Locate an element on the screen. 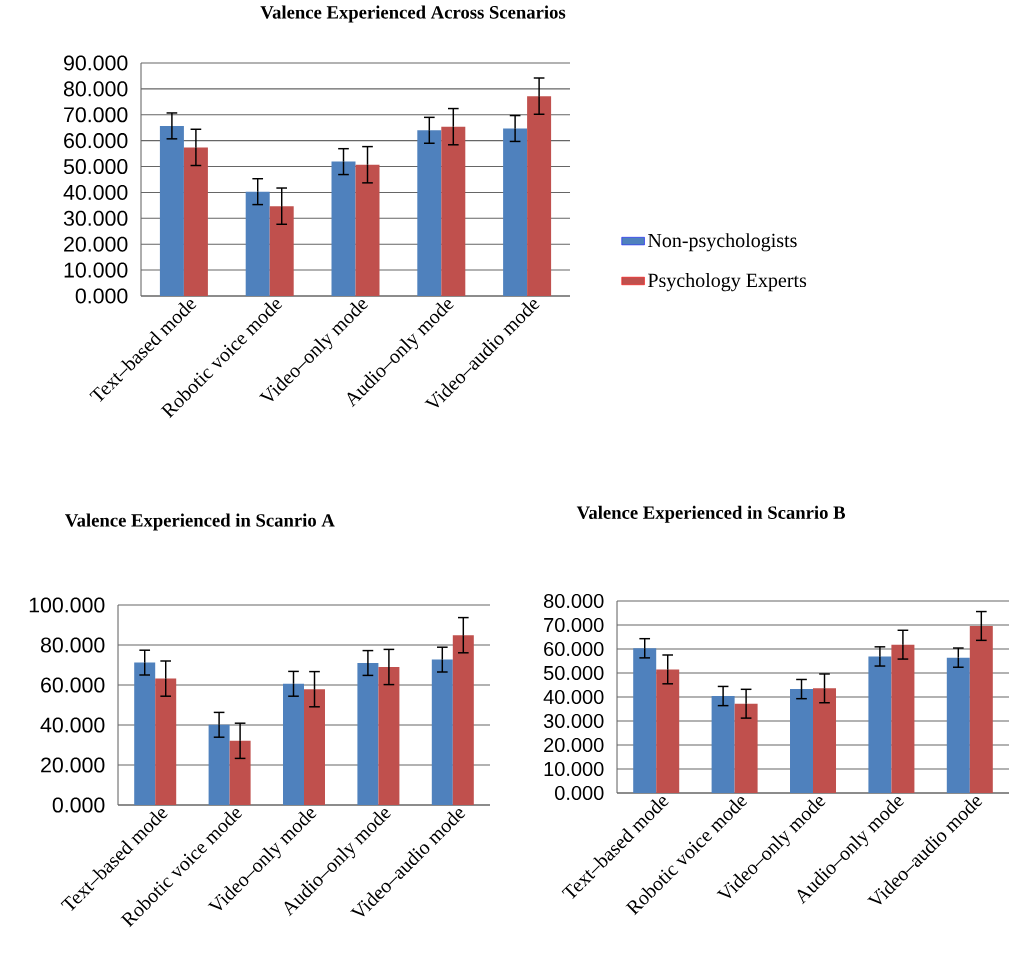 Image resolution: width=1016 pixels, height=979 pixels. y-tick-label: 100.000 is located at coordinates (67, 605).